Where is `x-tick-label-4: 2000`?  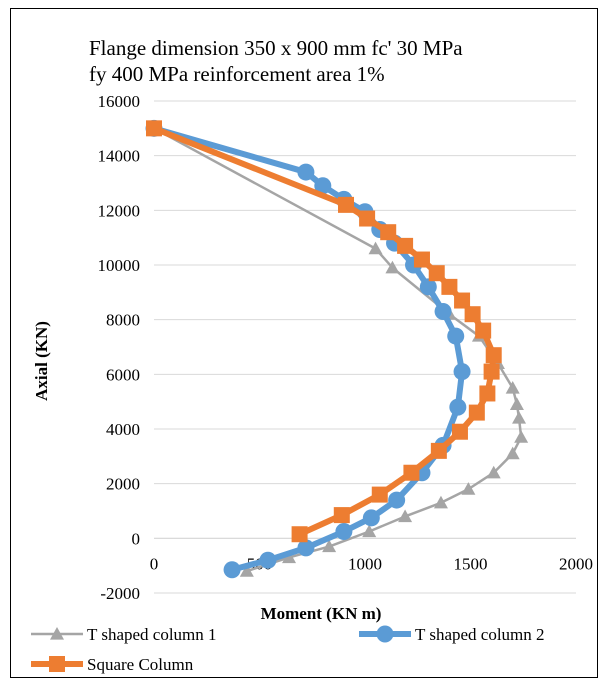
x-tick-label-4: 2000 is located at coordinates (576, 563).